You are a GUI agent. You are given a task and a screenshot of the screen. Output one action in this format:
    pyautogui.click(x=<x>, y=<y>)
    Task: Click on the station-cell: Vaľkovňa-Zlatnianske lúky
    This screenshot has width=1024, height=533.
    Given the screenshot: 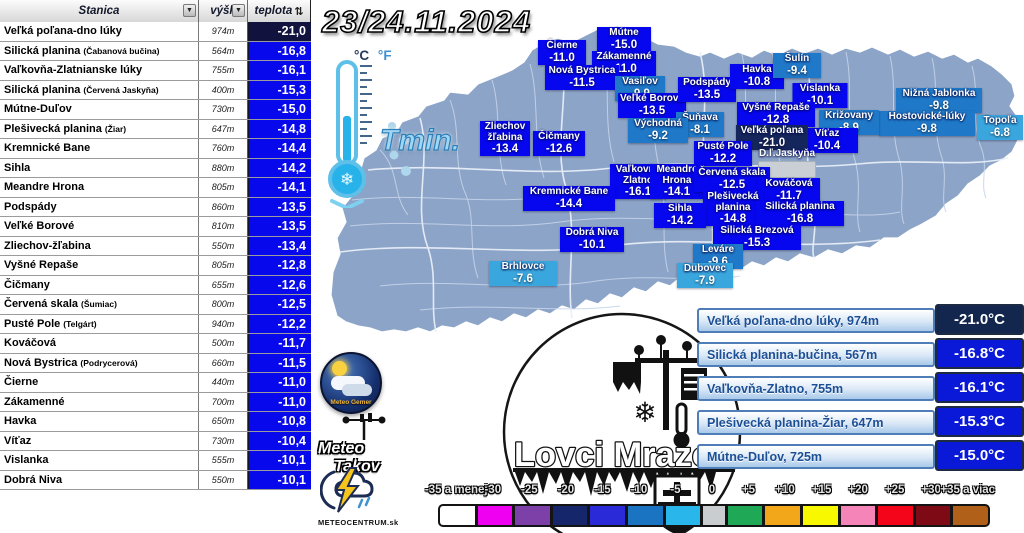 What is the action you would take?
    pyautogui.click(x=99, y=70)
    